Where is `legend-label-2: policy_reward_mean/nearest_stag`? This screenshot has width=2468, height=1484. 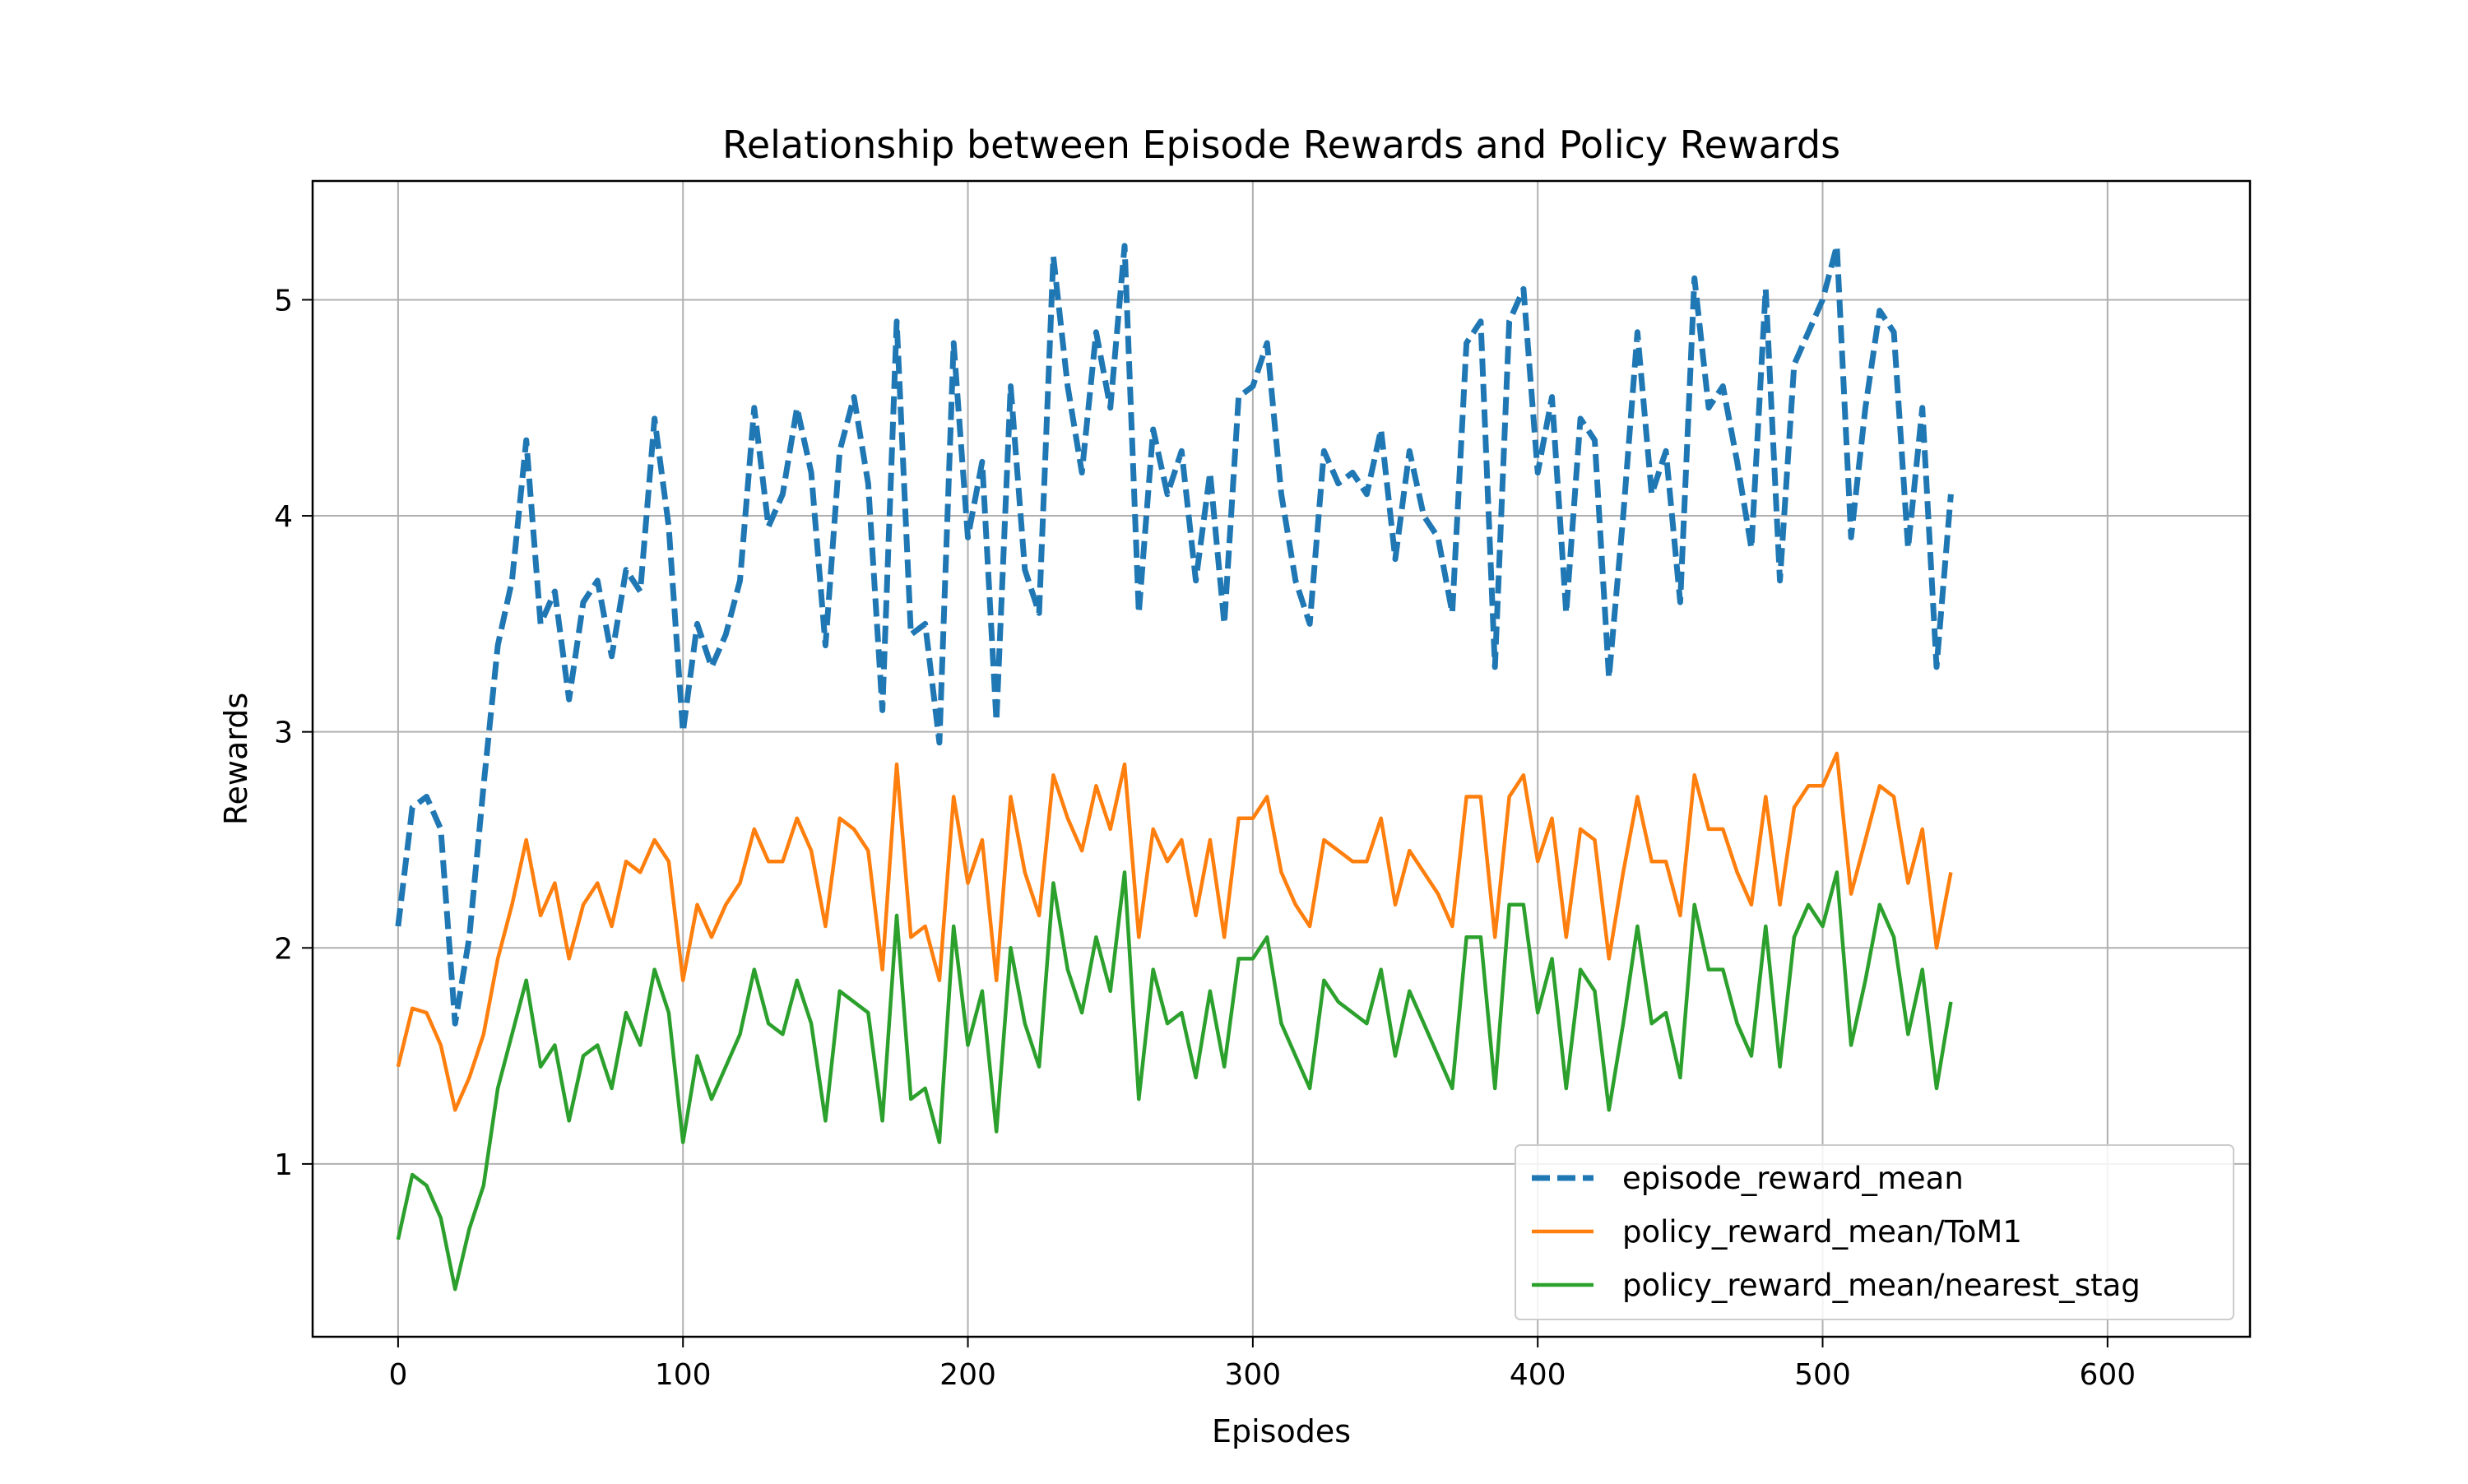 legend-label-2: policy_reward_mean/nearest_stag is located at coordinates (1881, 1285).